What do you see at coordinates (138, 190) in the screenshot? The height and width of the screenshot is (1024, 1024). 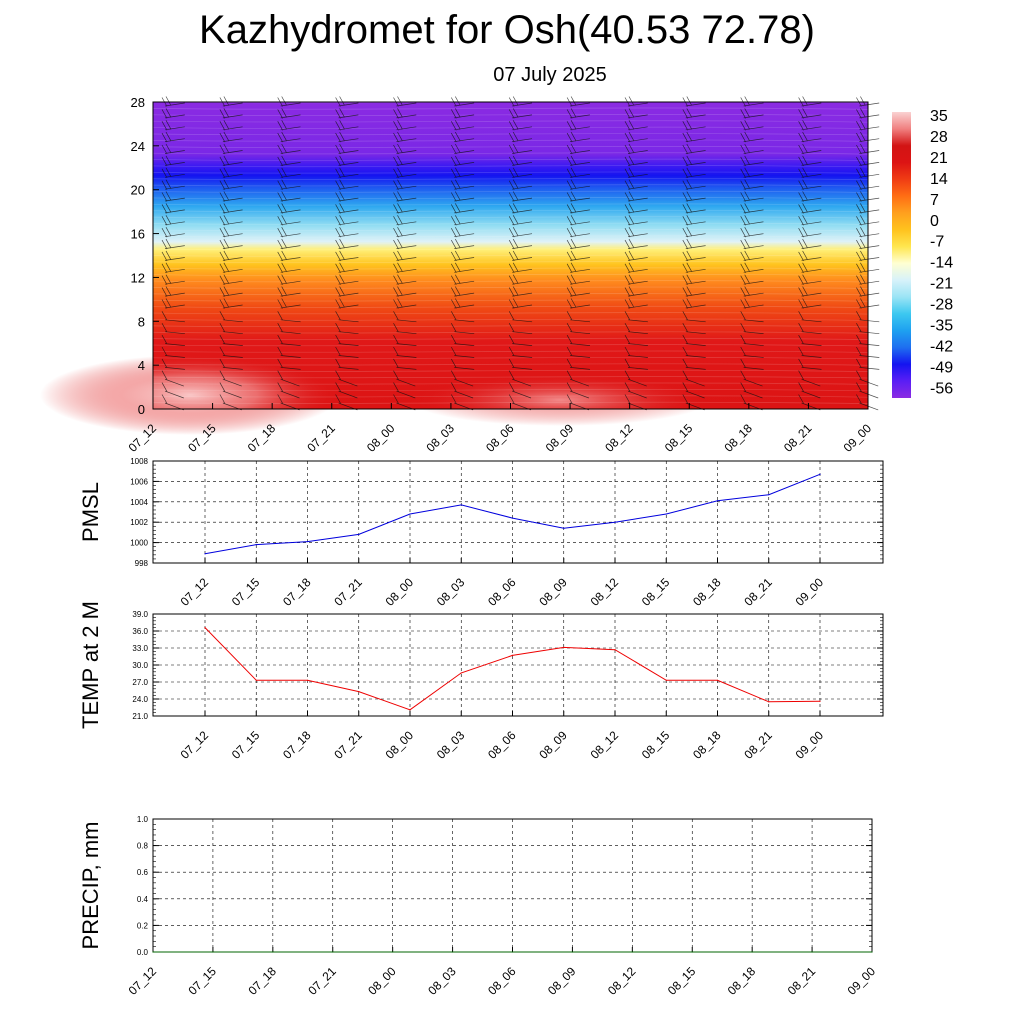 I see `y-tick-label: 20` at bounding box center [138, 190].